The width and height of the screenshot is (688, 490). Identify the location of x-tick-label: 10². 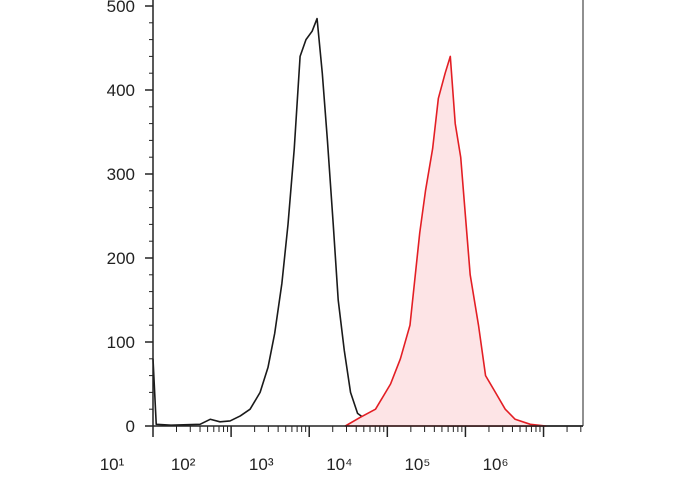
(183, 464).